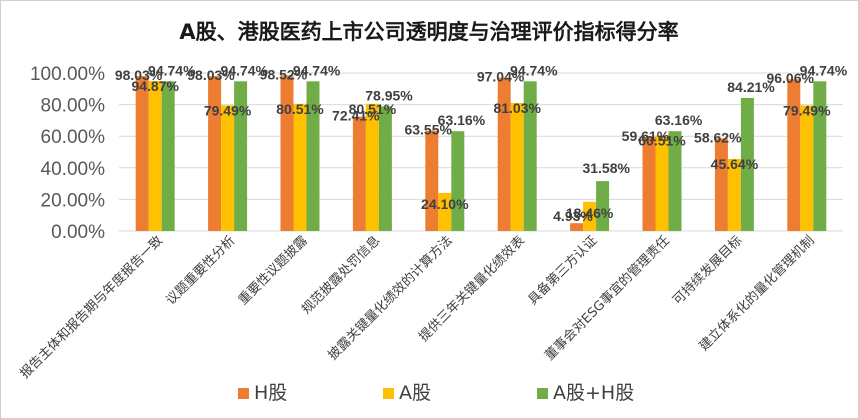  Describe the element at coordinates (790, 78) in the screenshot. I see `data-label: 96.06%` at that location.